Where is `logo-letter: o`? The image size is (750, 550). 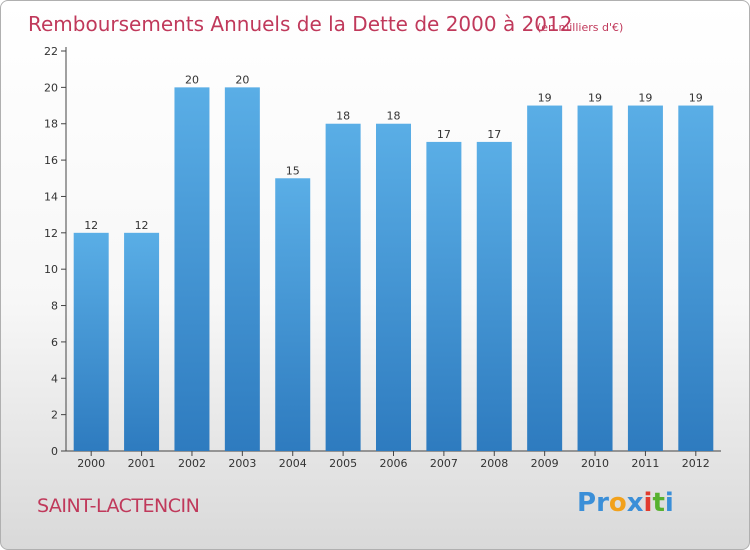 logo-letter: o is located at coordinates (617, 503).